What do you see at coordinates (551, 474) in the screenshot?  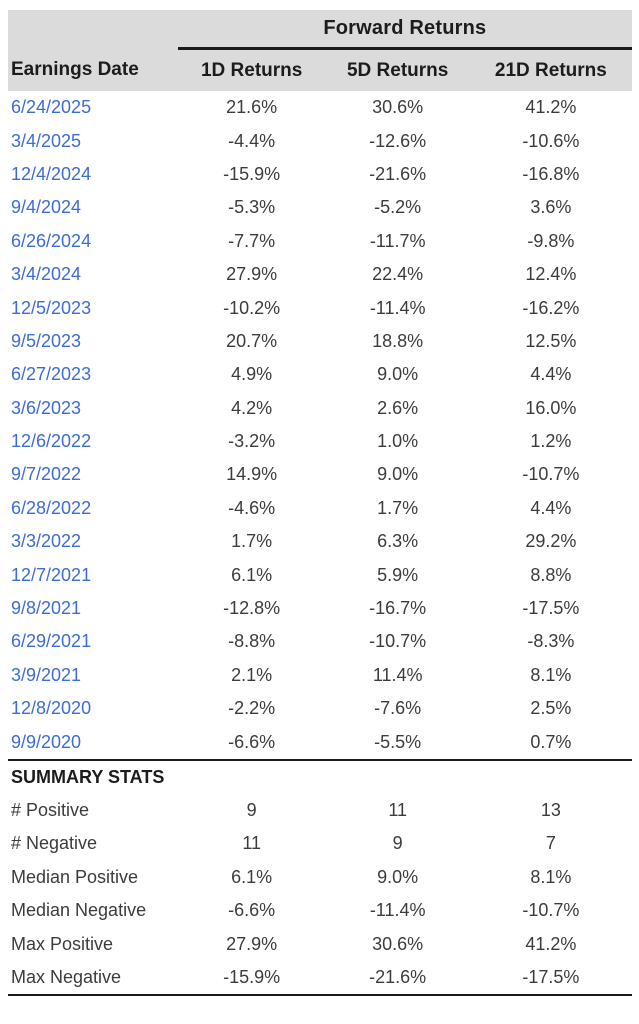 I see `return-21d-cell: -10.7%` at bounding box center [551, 474].